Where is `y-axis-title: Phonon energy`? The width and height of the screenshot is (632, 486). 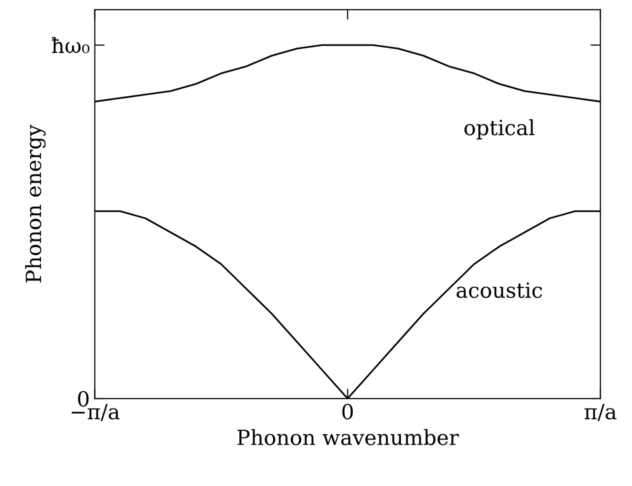 y-axis-title: Phonon energy is located at coordinates (35, 203).